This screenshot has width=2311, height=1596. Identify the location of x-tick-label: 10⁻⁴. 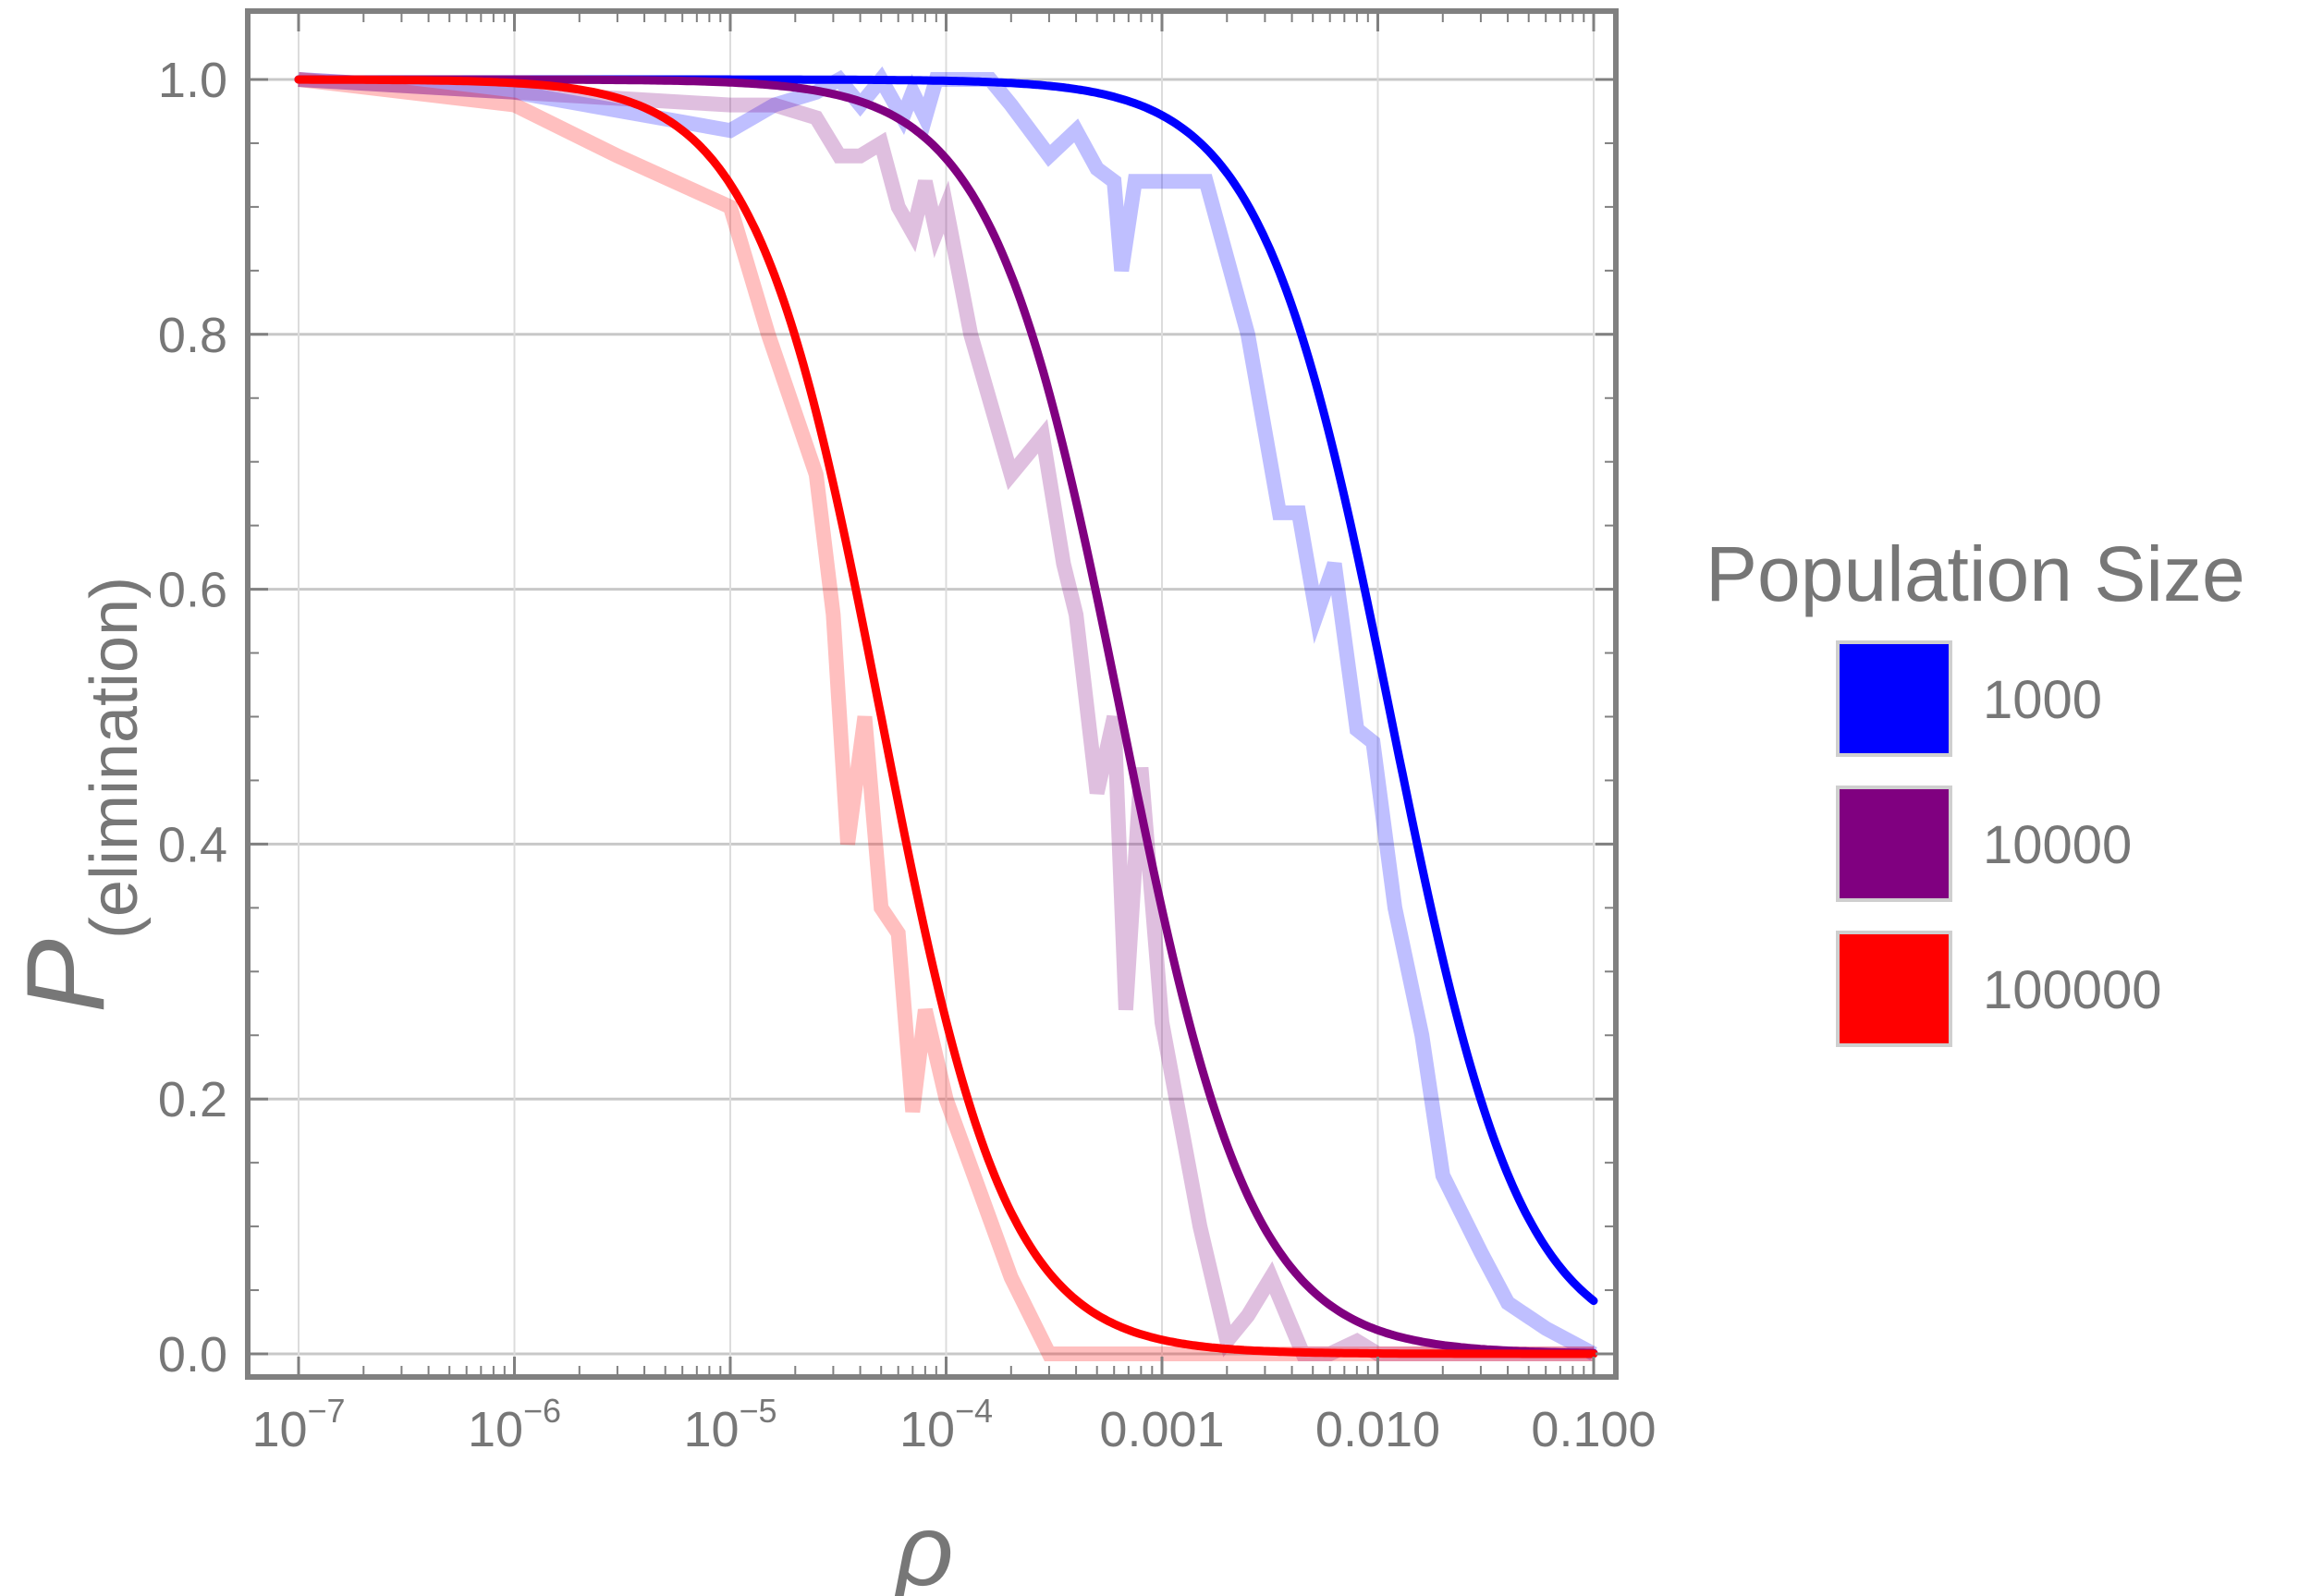
(946, 1424).